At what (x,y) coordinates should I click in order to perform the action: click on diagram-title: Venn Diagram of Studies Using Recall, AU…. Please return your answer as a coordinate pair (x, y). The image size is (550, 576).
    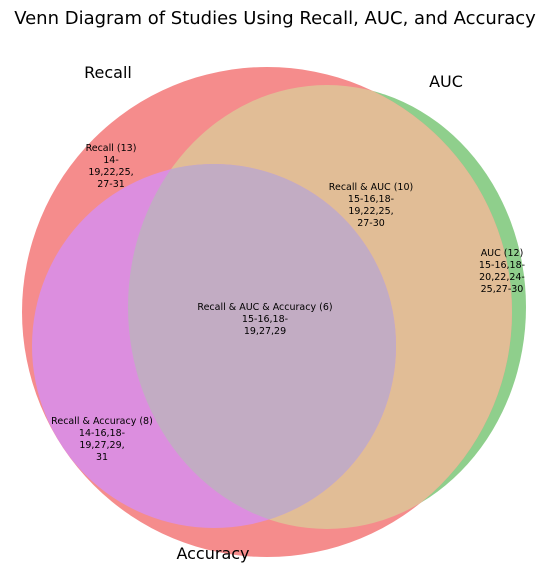
    Looking at the image, I should click on (275, 18).